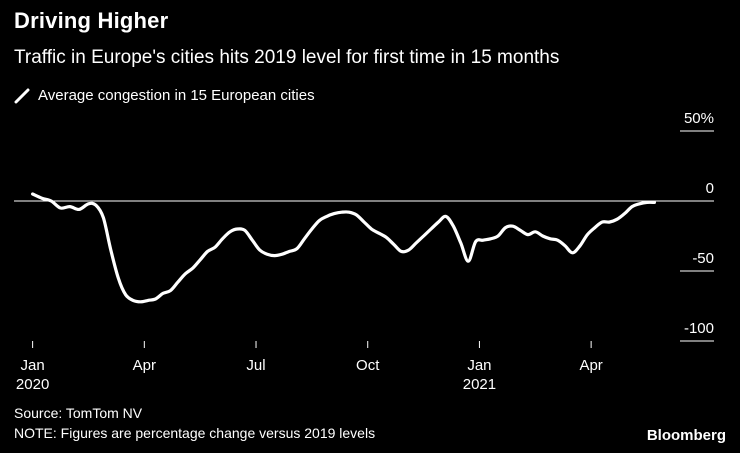 Image resolution: width=740 pixels, height=453 pixels. I want to click on legend-label: Average congestion in 15 European cities, so click(176, 95).